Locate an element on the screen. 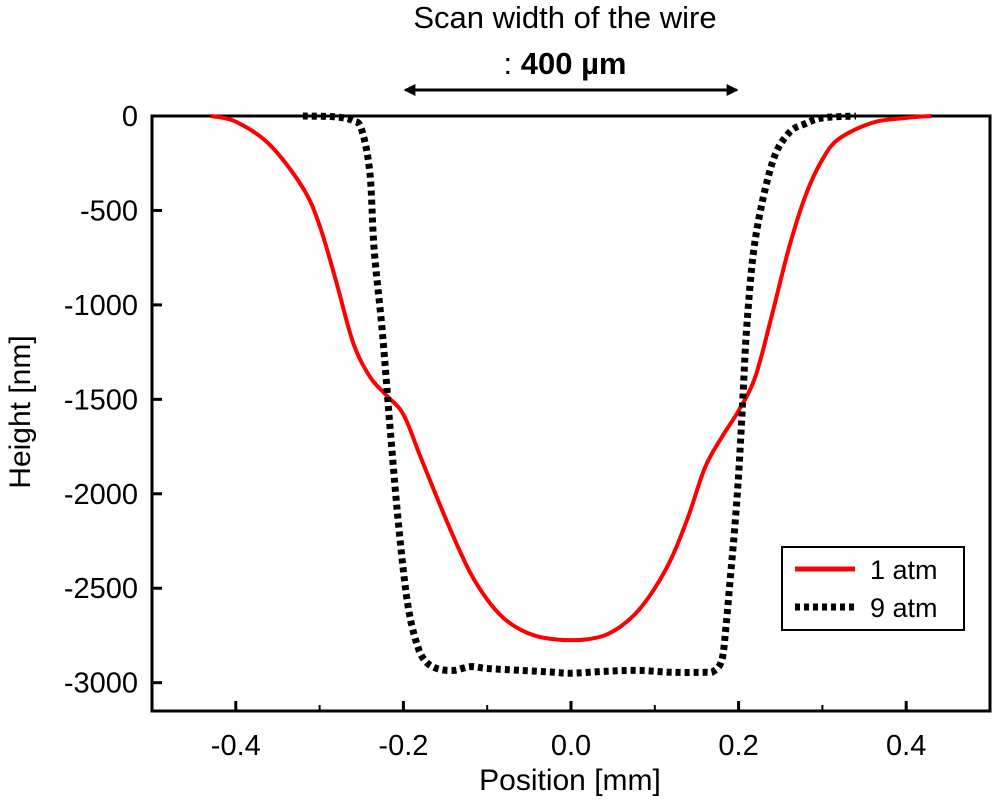  y-tick-label: -2500 is located at coordinates (101, 589).